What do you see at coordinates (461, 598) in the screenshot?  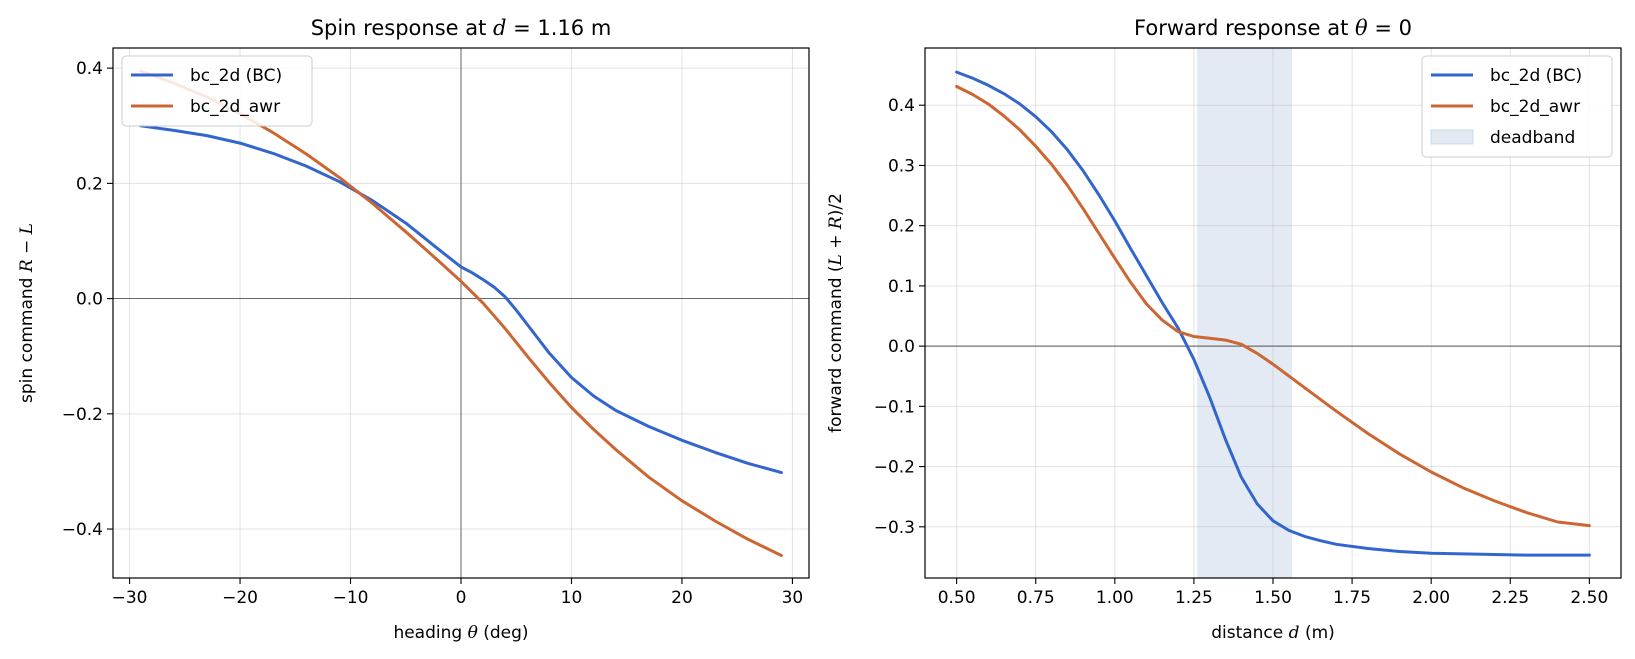 I see `x-tick-label: 0` at bounding box center [461, 598].